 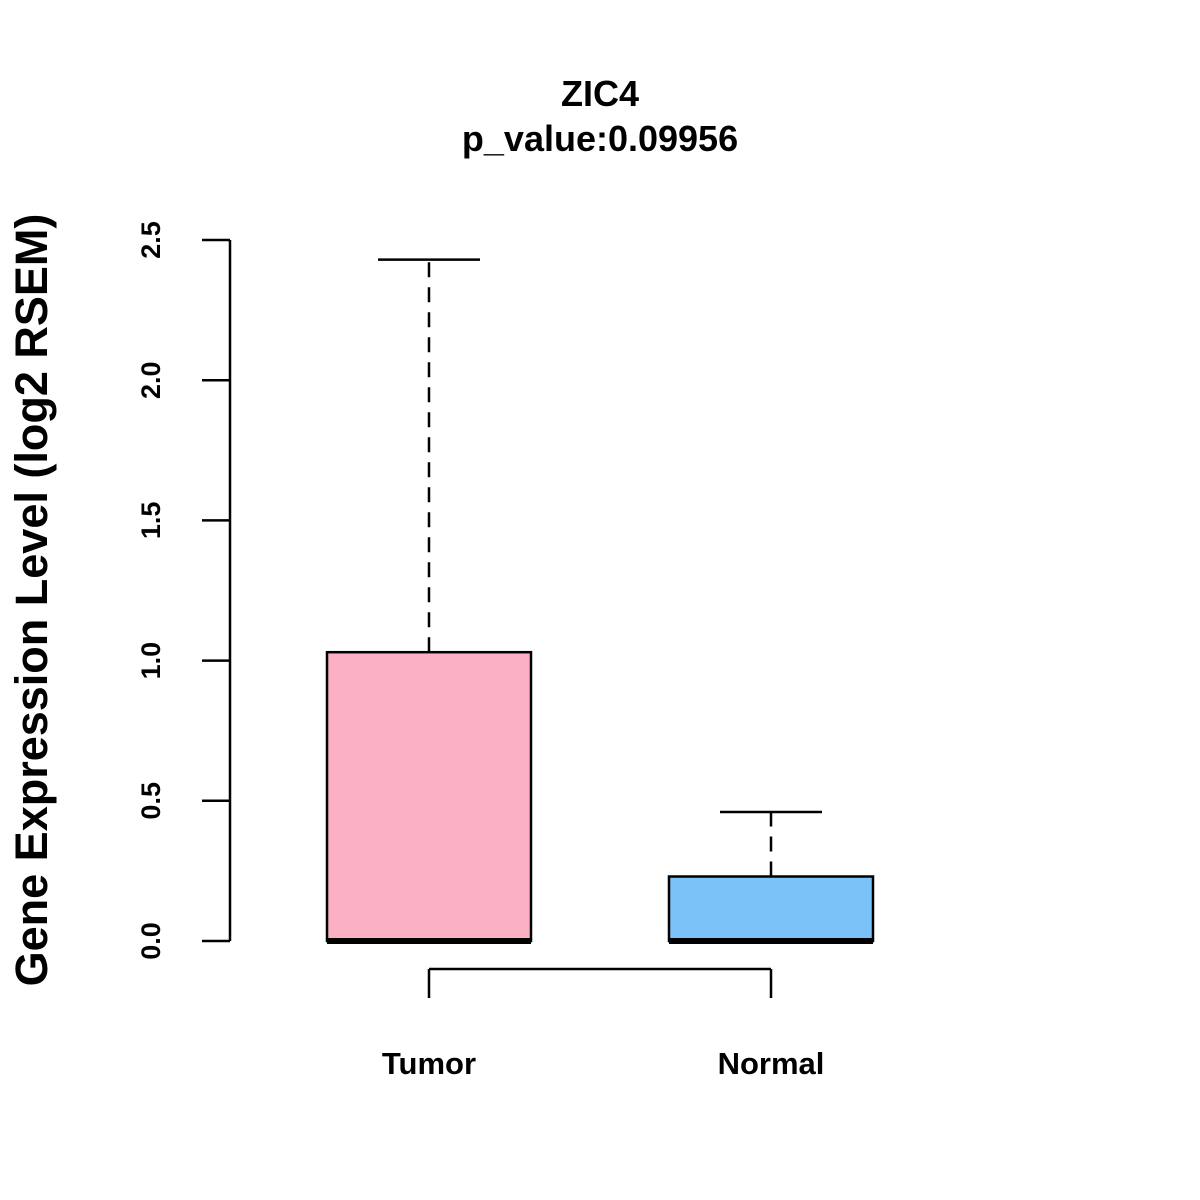 I want to click on box-tumor, so click(x=429, y=601).